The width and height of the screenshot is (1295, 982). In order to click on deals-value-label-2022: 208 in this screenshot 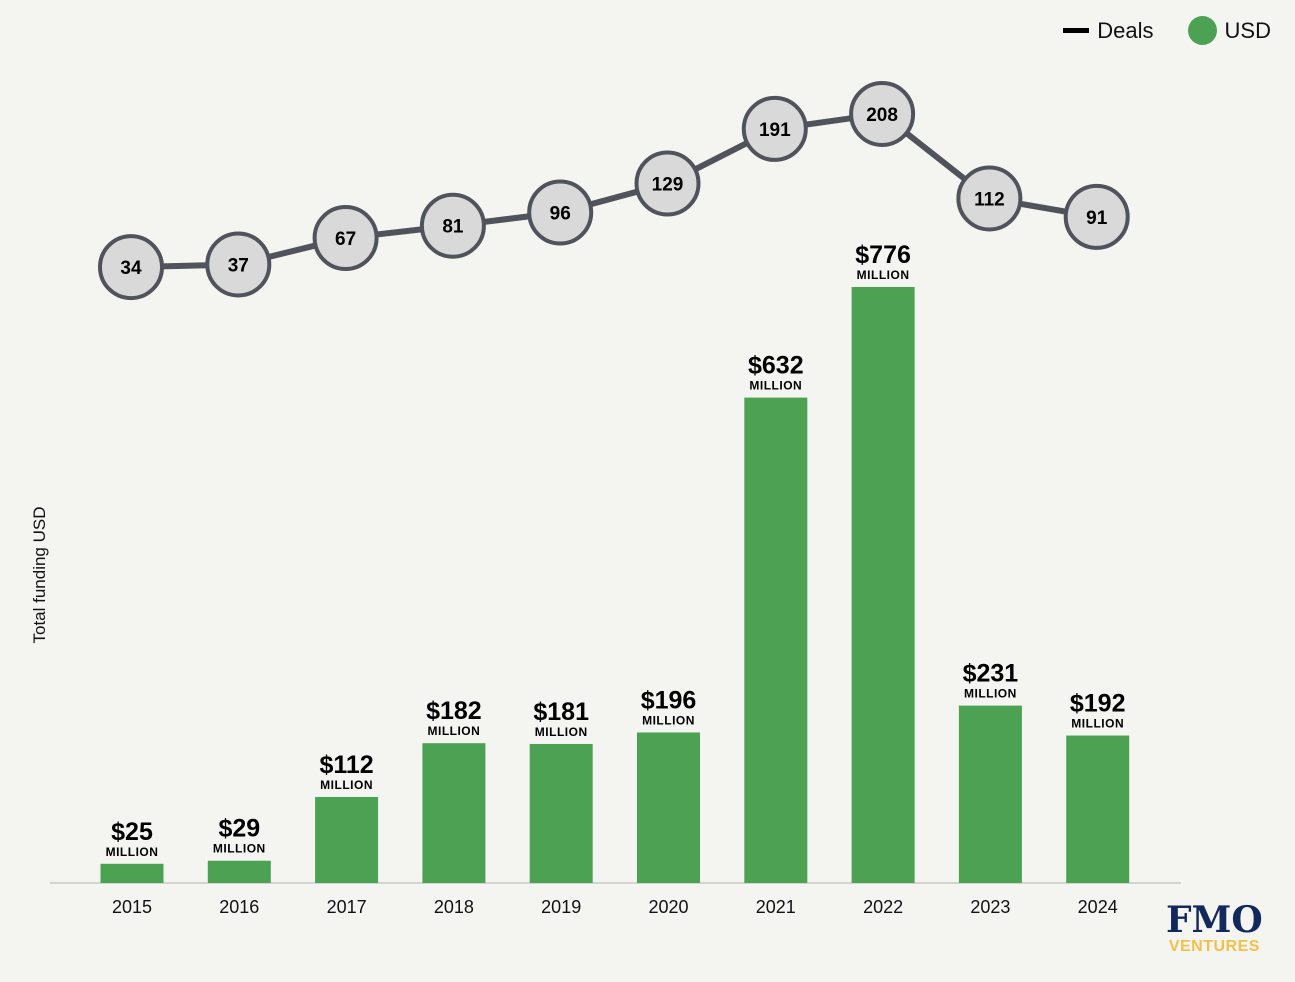, I will do `click(882, 115)`.